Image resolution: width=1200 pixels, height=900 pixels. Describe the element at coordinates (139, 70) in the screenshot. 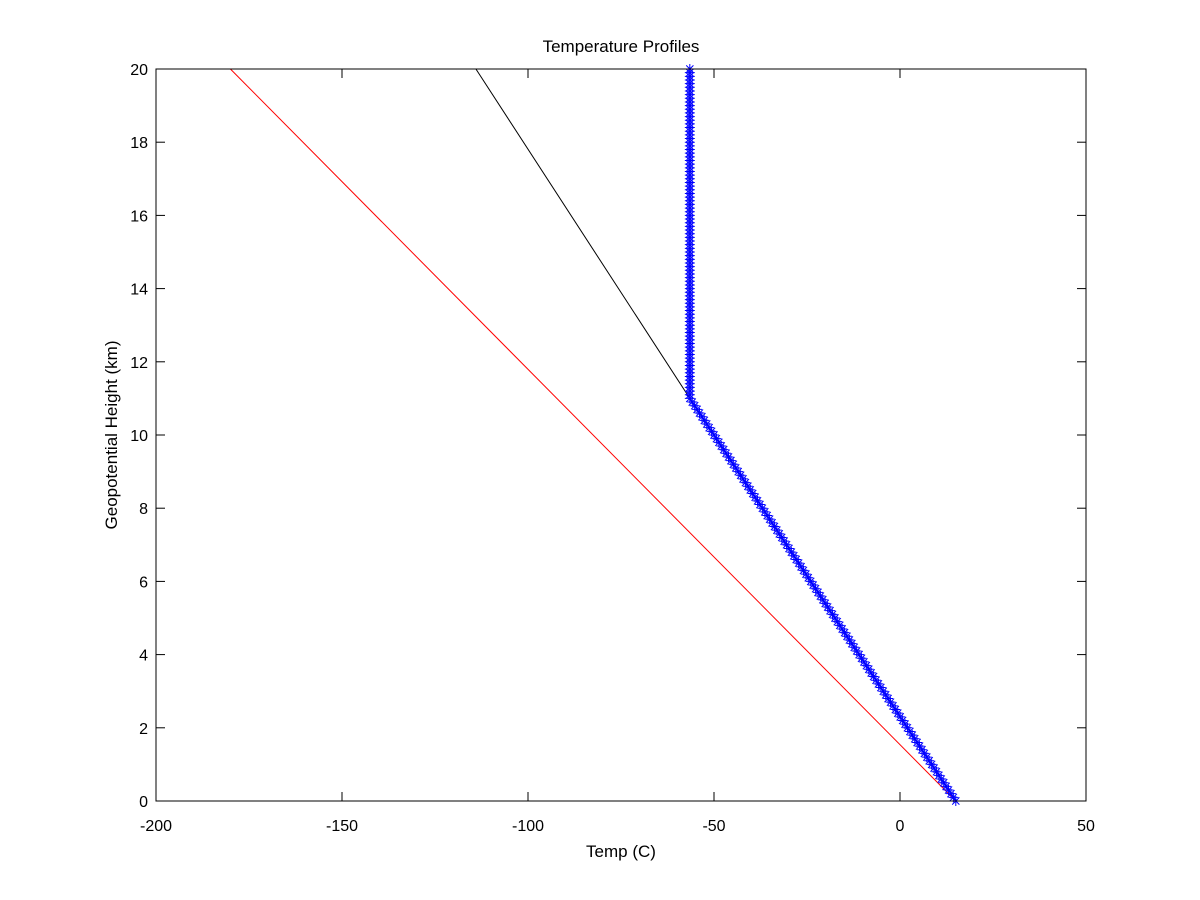

I see `y-tick-label: 20` at that location.